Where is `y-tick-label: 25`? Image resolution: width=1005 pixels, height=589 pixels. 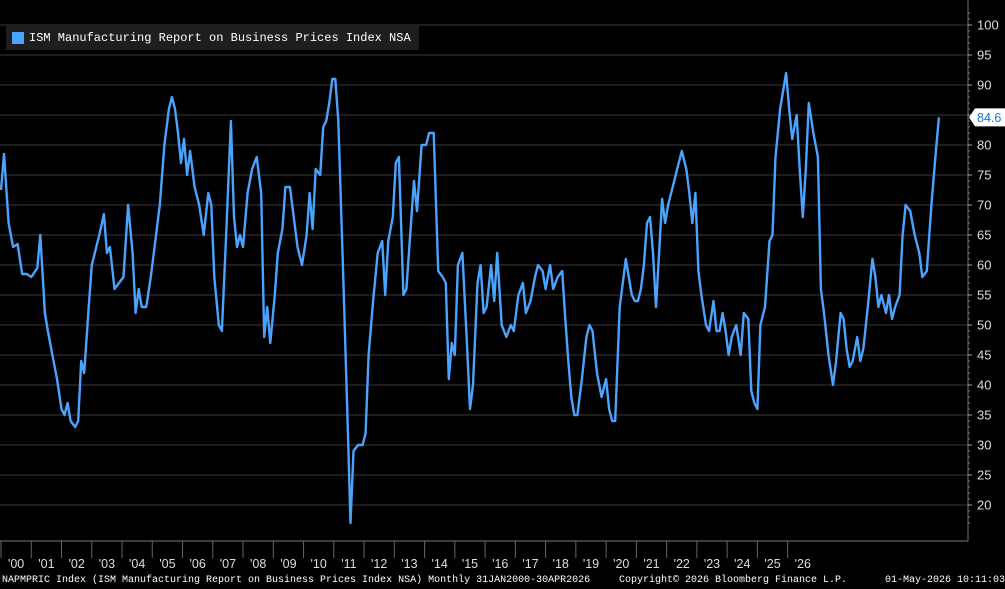
y-tick-label: 25 is located at coordinates (984, 475).